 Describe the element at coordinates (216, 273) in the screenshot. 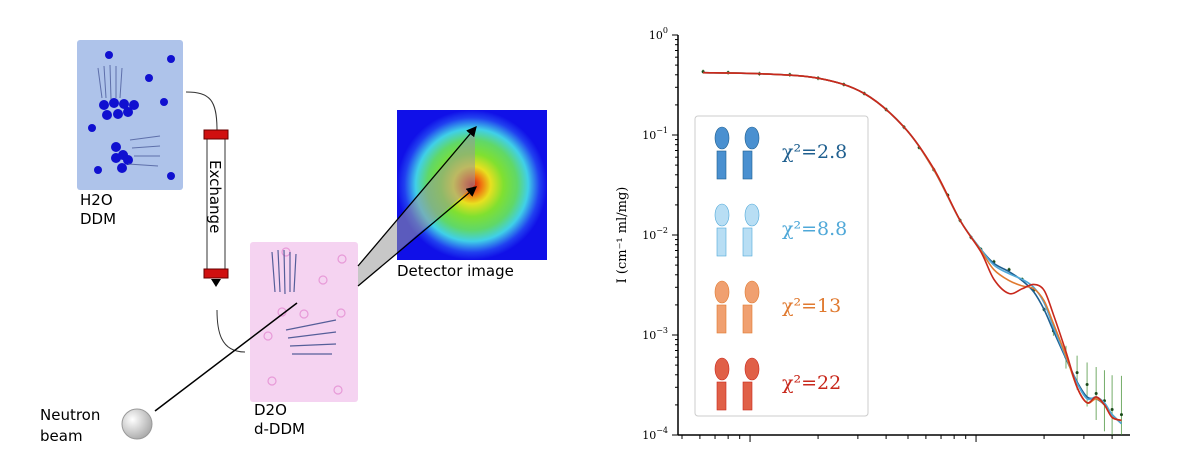

I see `valve-bottom` at that location.